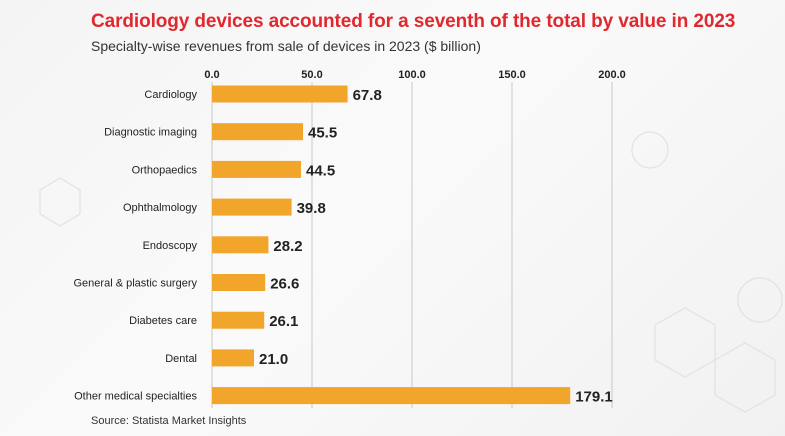 The height and width of the screenshot is (436, 785). I want to click on data-label: 179.1, so click(594, 397).